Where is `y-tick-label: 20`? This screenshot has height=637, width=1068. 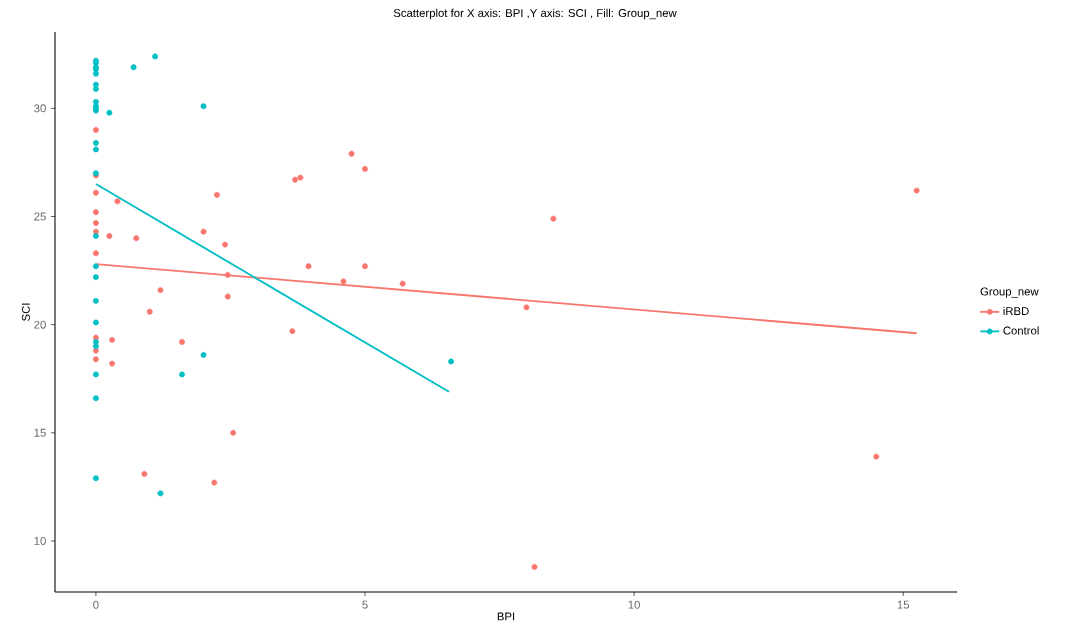
y-tick-label: 20 is located at coordinates (40, 324).